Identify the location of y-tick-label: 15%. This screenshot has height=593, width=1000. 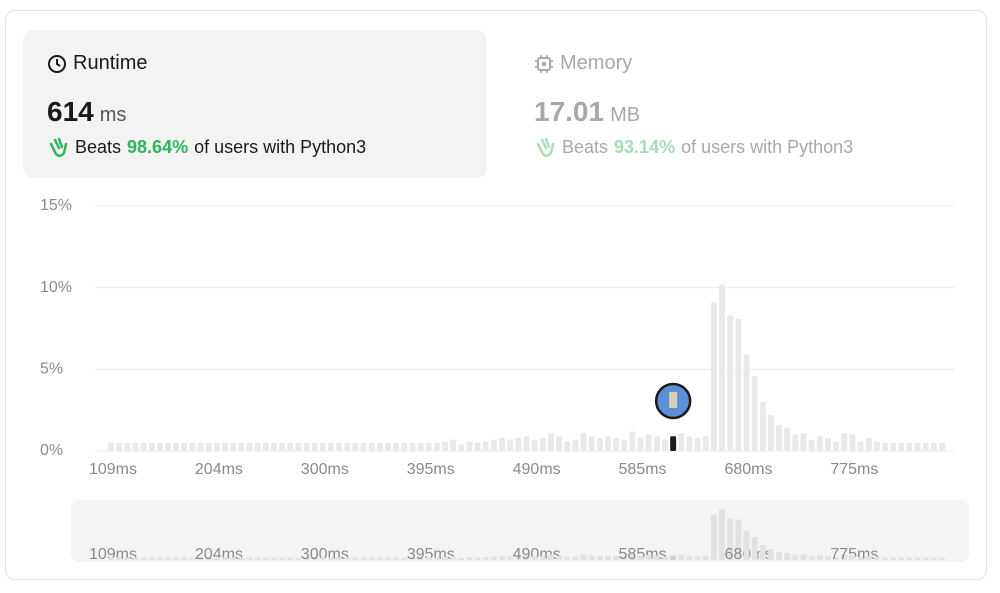
(56, 205).